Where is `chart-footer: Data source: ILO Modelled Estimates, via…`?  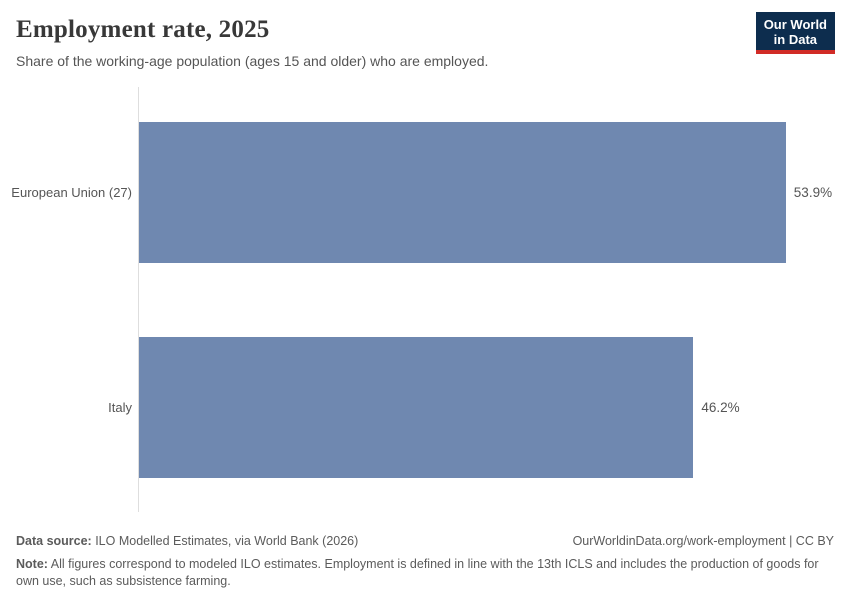
chart-footer: Data source: ILO Modelled Estimates, via… is located at coordinates (425, 561).